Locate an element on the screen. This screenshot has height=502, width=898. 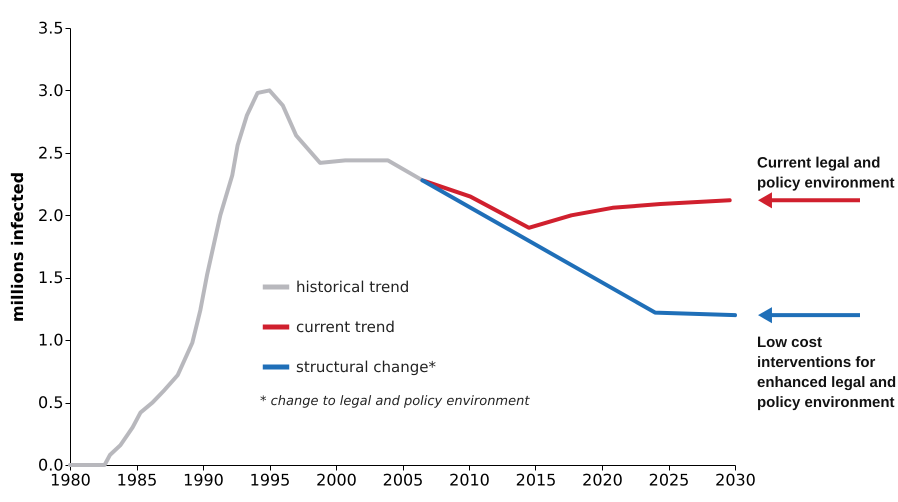
x-tick-label: 2010 is located at coordinates (469, 480).